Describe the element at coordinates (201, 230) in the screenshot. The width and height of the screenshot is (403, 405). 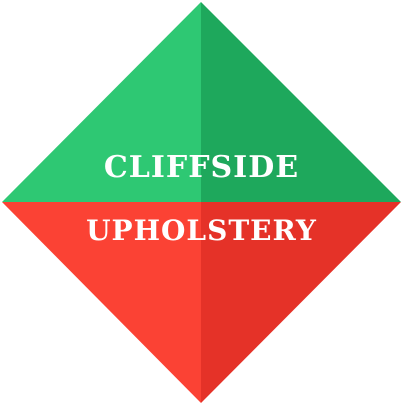
I see `logo-line-2: UPHOLSTERY` at that location.